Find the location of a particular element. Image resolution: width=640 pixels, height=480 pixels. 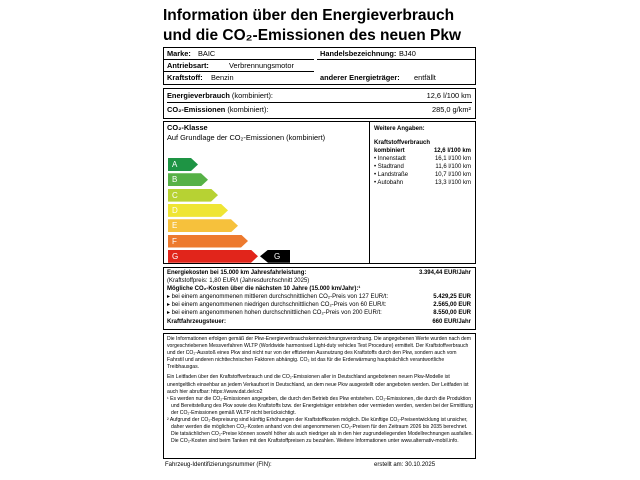

value: 2.565,00 EUR is located at coordinates (452, 305).